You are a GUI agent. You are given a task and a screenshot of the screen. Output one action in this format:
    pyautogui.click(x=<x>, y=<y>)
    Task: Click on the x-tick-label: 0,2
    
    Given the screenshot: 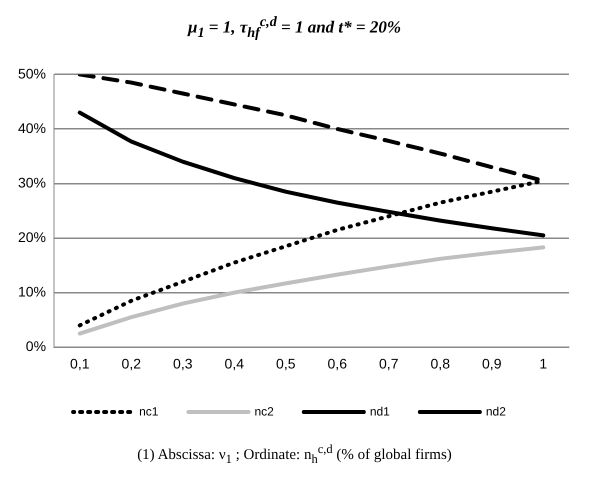 What is the action you would take?
    pyautogui.click(x=132, y=363)
    